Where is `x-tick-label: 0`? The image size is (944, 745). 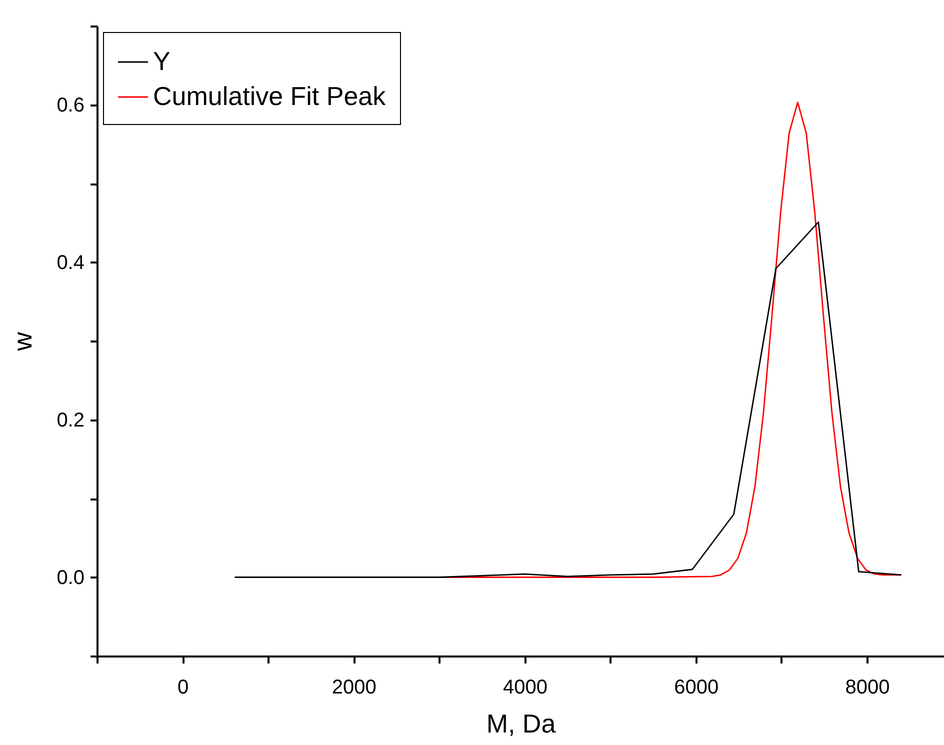 x-tick-label: 0 is located at coordinates (183, 687).